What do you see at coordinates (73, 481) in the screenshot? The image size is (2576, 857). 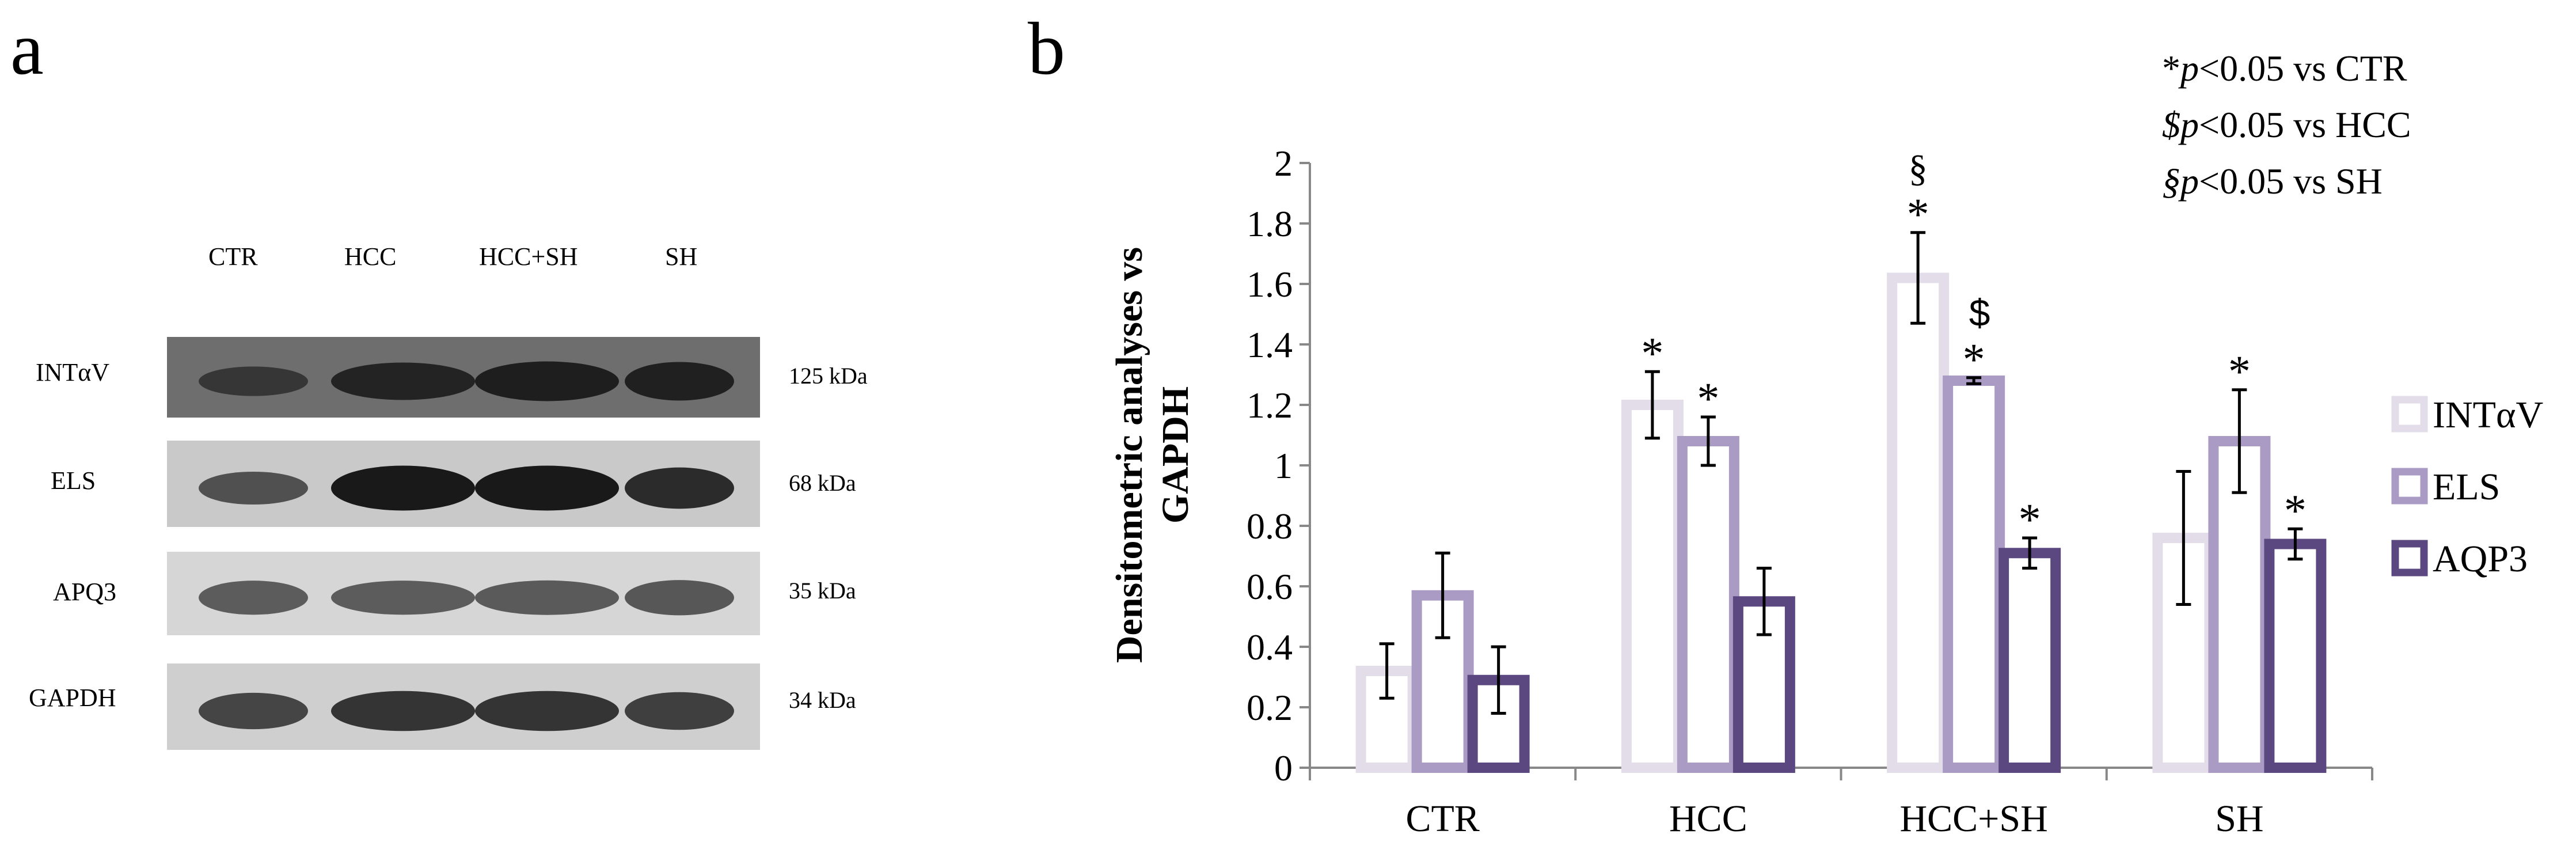 I see `protein-label-els: ELS` at bounding box center [73, 481].